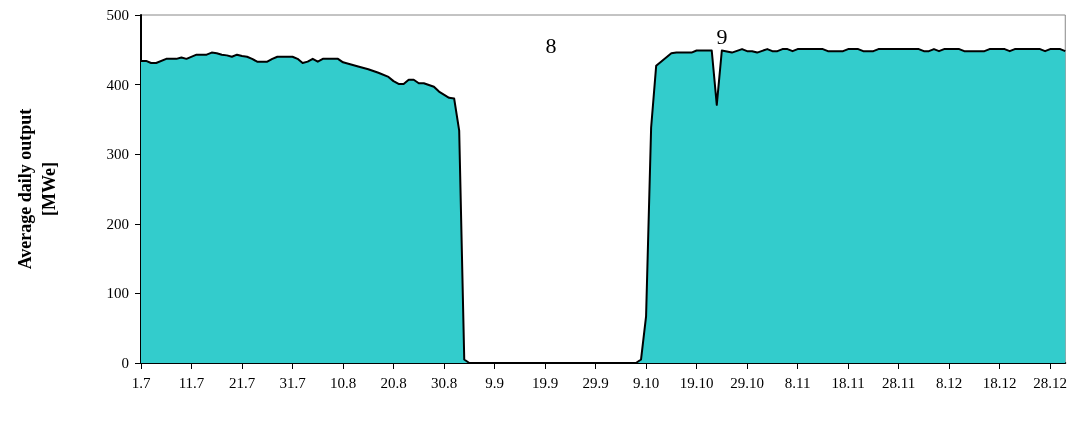 This screenshot has width=1070, height=429. What do you see at coordinates (125, 363) in the screenshot?
I see `y-tick-label: 0` at bounding box center [125, 363].